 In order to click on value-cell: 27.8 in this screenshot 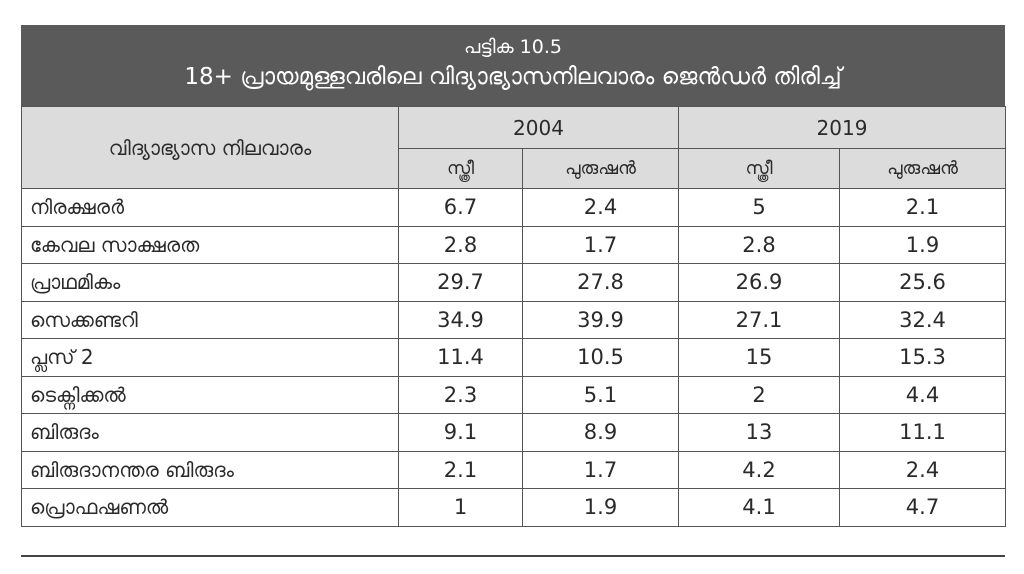, I will do `click(600, 282)`.